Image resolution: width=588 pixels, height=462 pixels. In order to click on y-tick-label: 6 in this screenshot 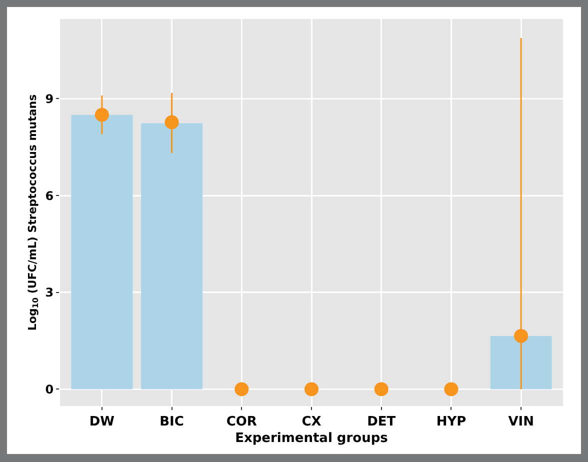, I will do `click(49, 195)`.